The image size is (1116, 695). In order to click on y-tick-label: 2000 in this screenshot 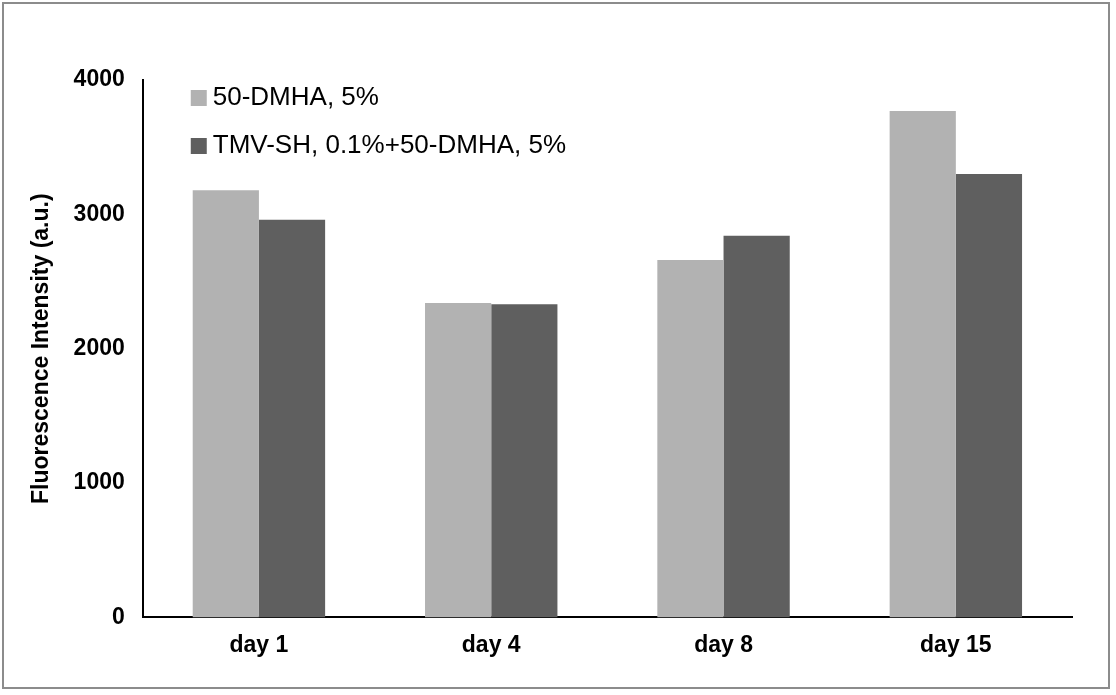, I will do `click(99, 347)`.